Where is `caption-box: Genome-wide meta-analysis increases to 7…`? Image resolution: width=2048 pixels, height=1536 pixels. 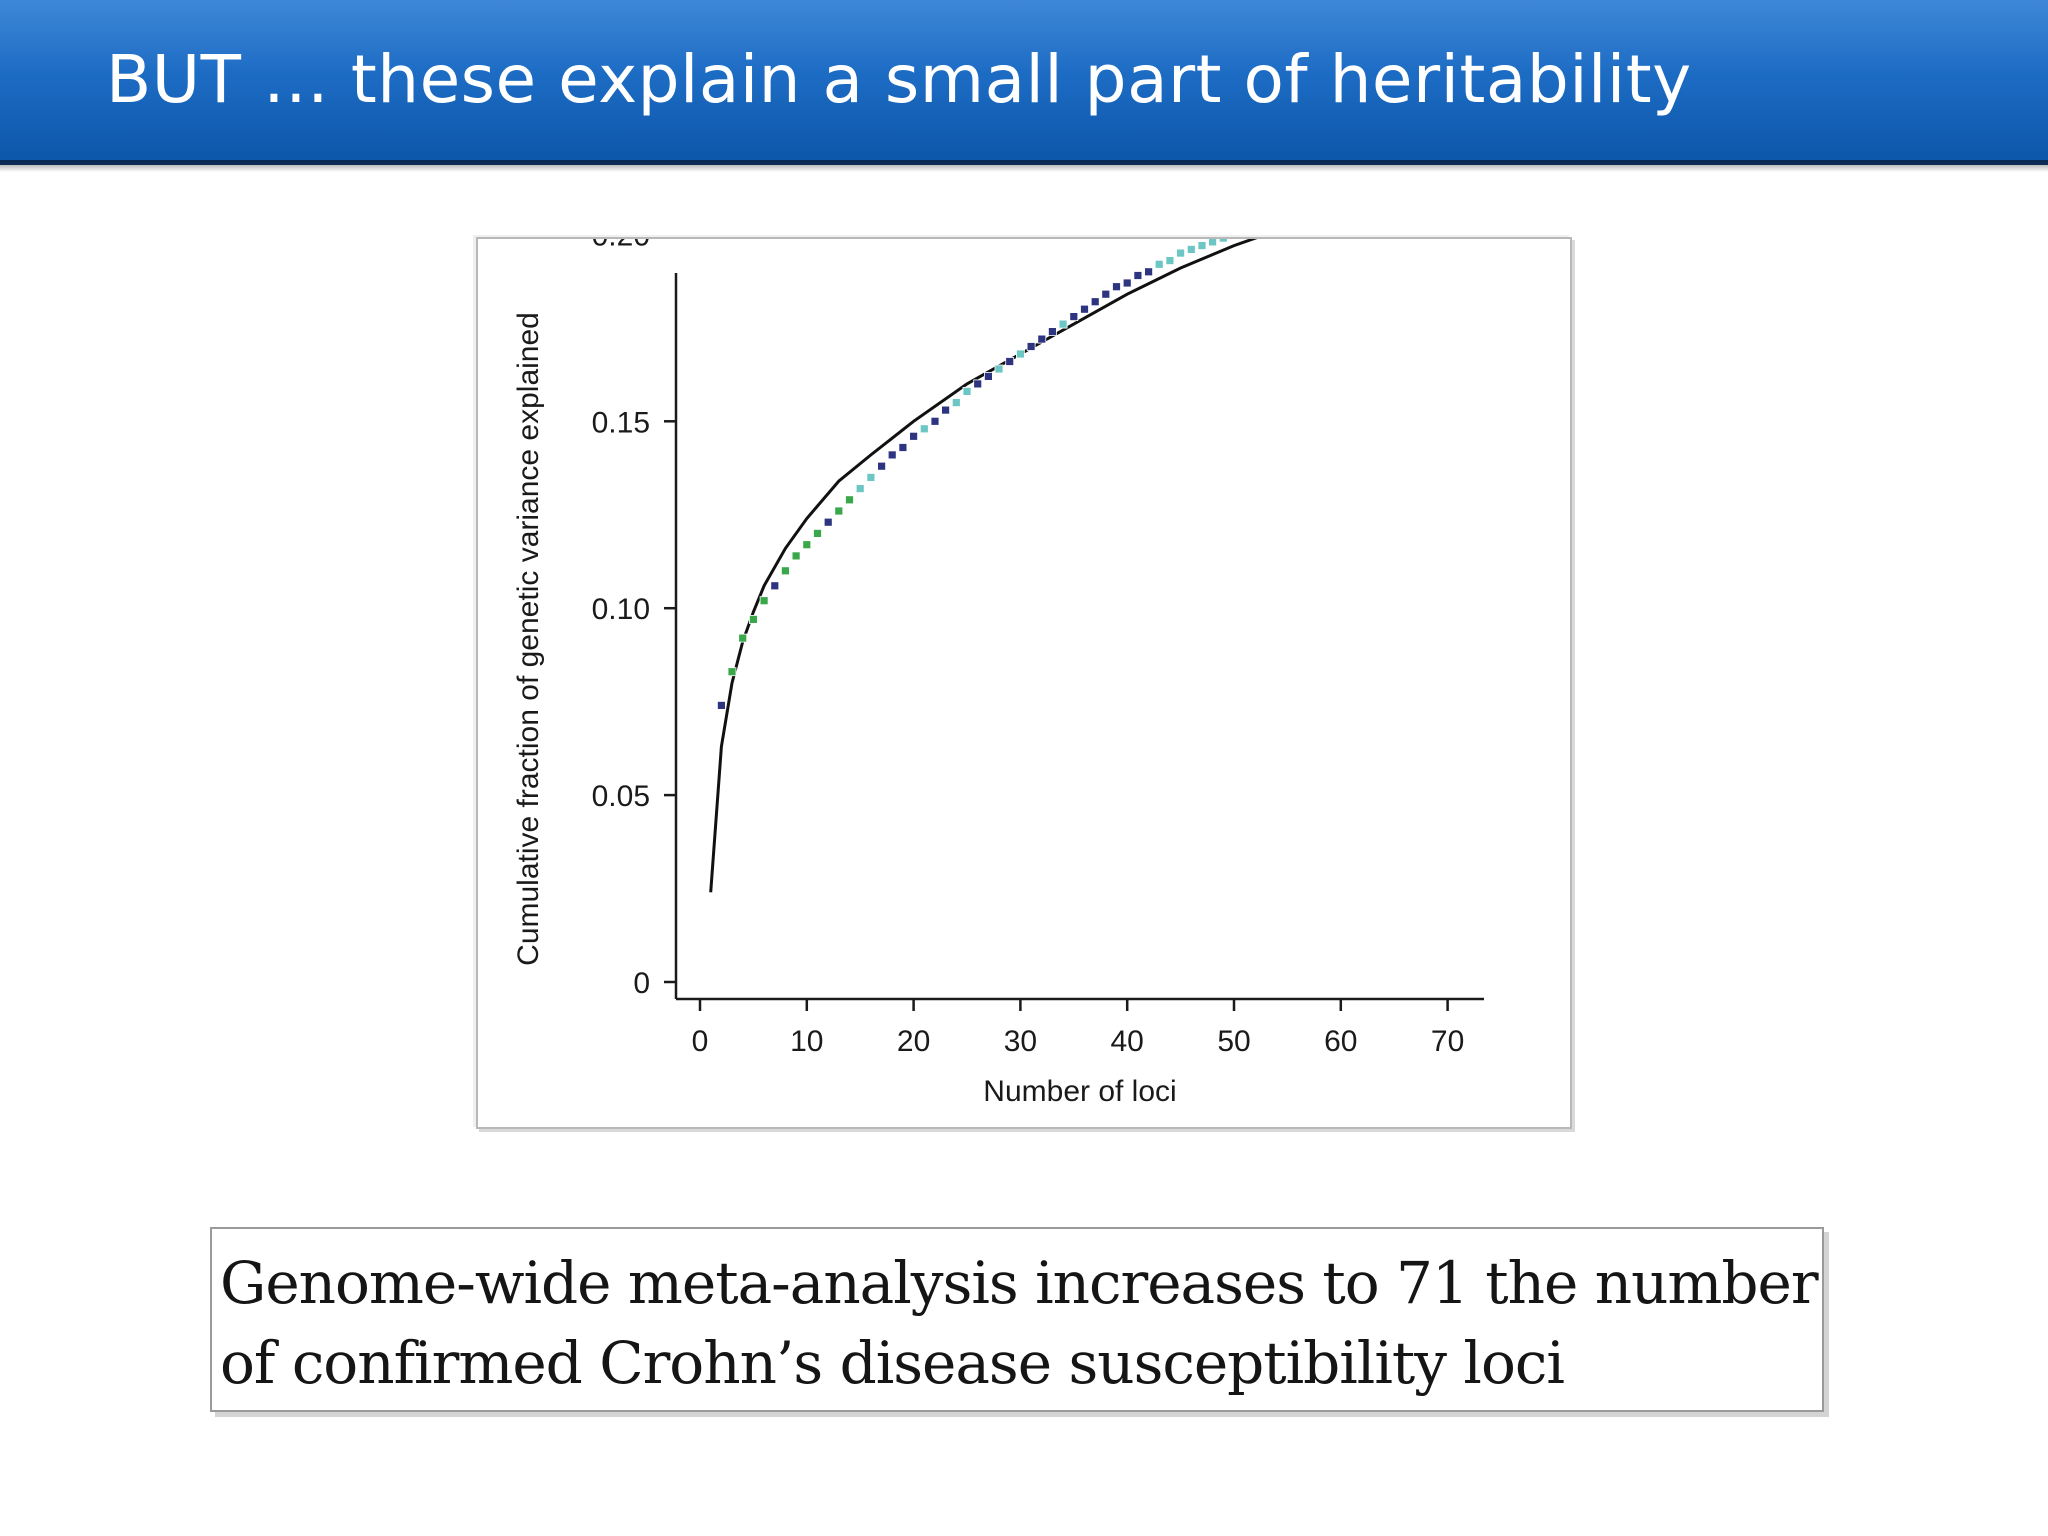
caption-box: Genome-wide meta-analysis increases to 7… is located at coordinates (1017, 1319).